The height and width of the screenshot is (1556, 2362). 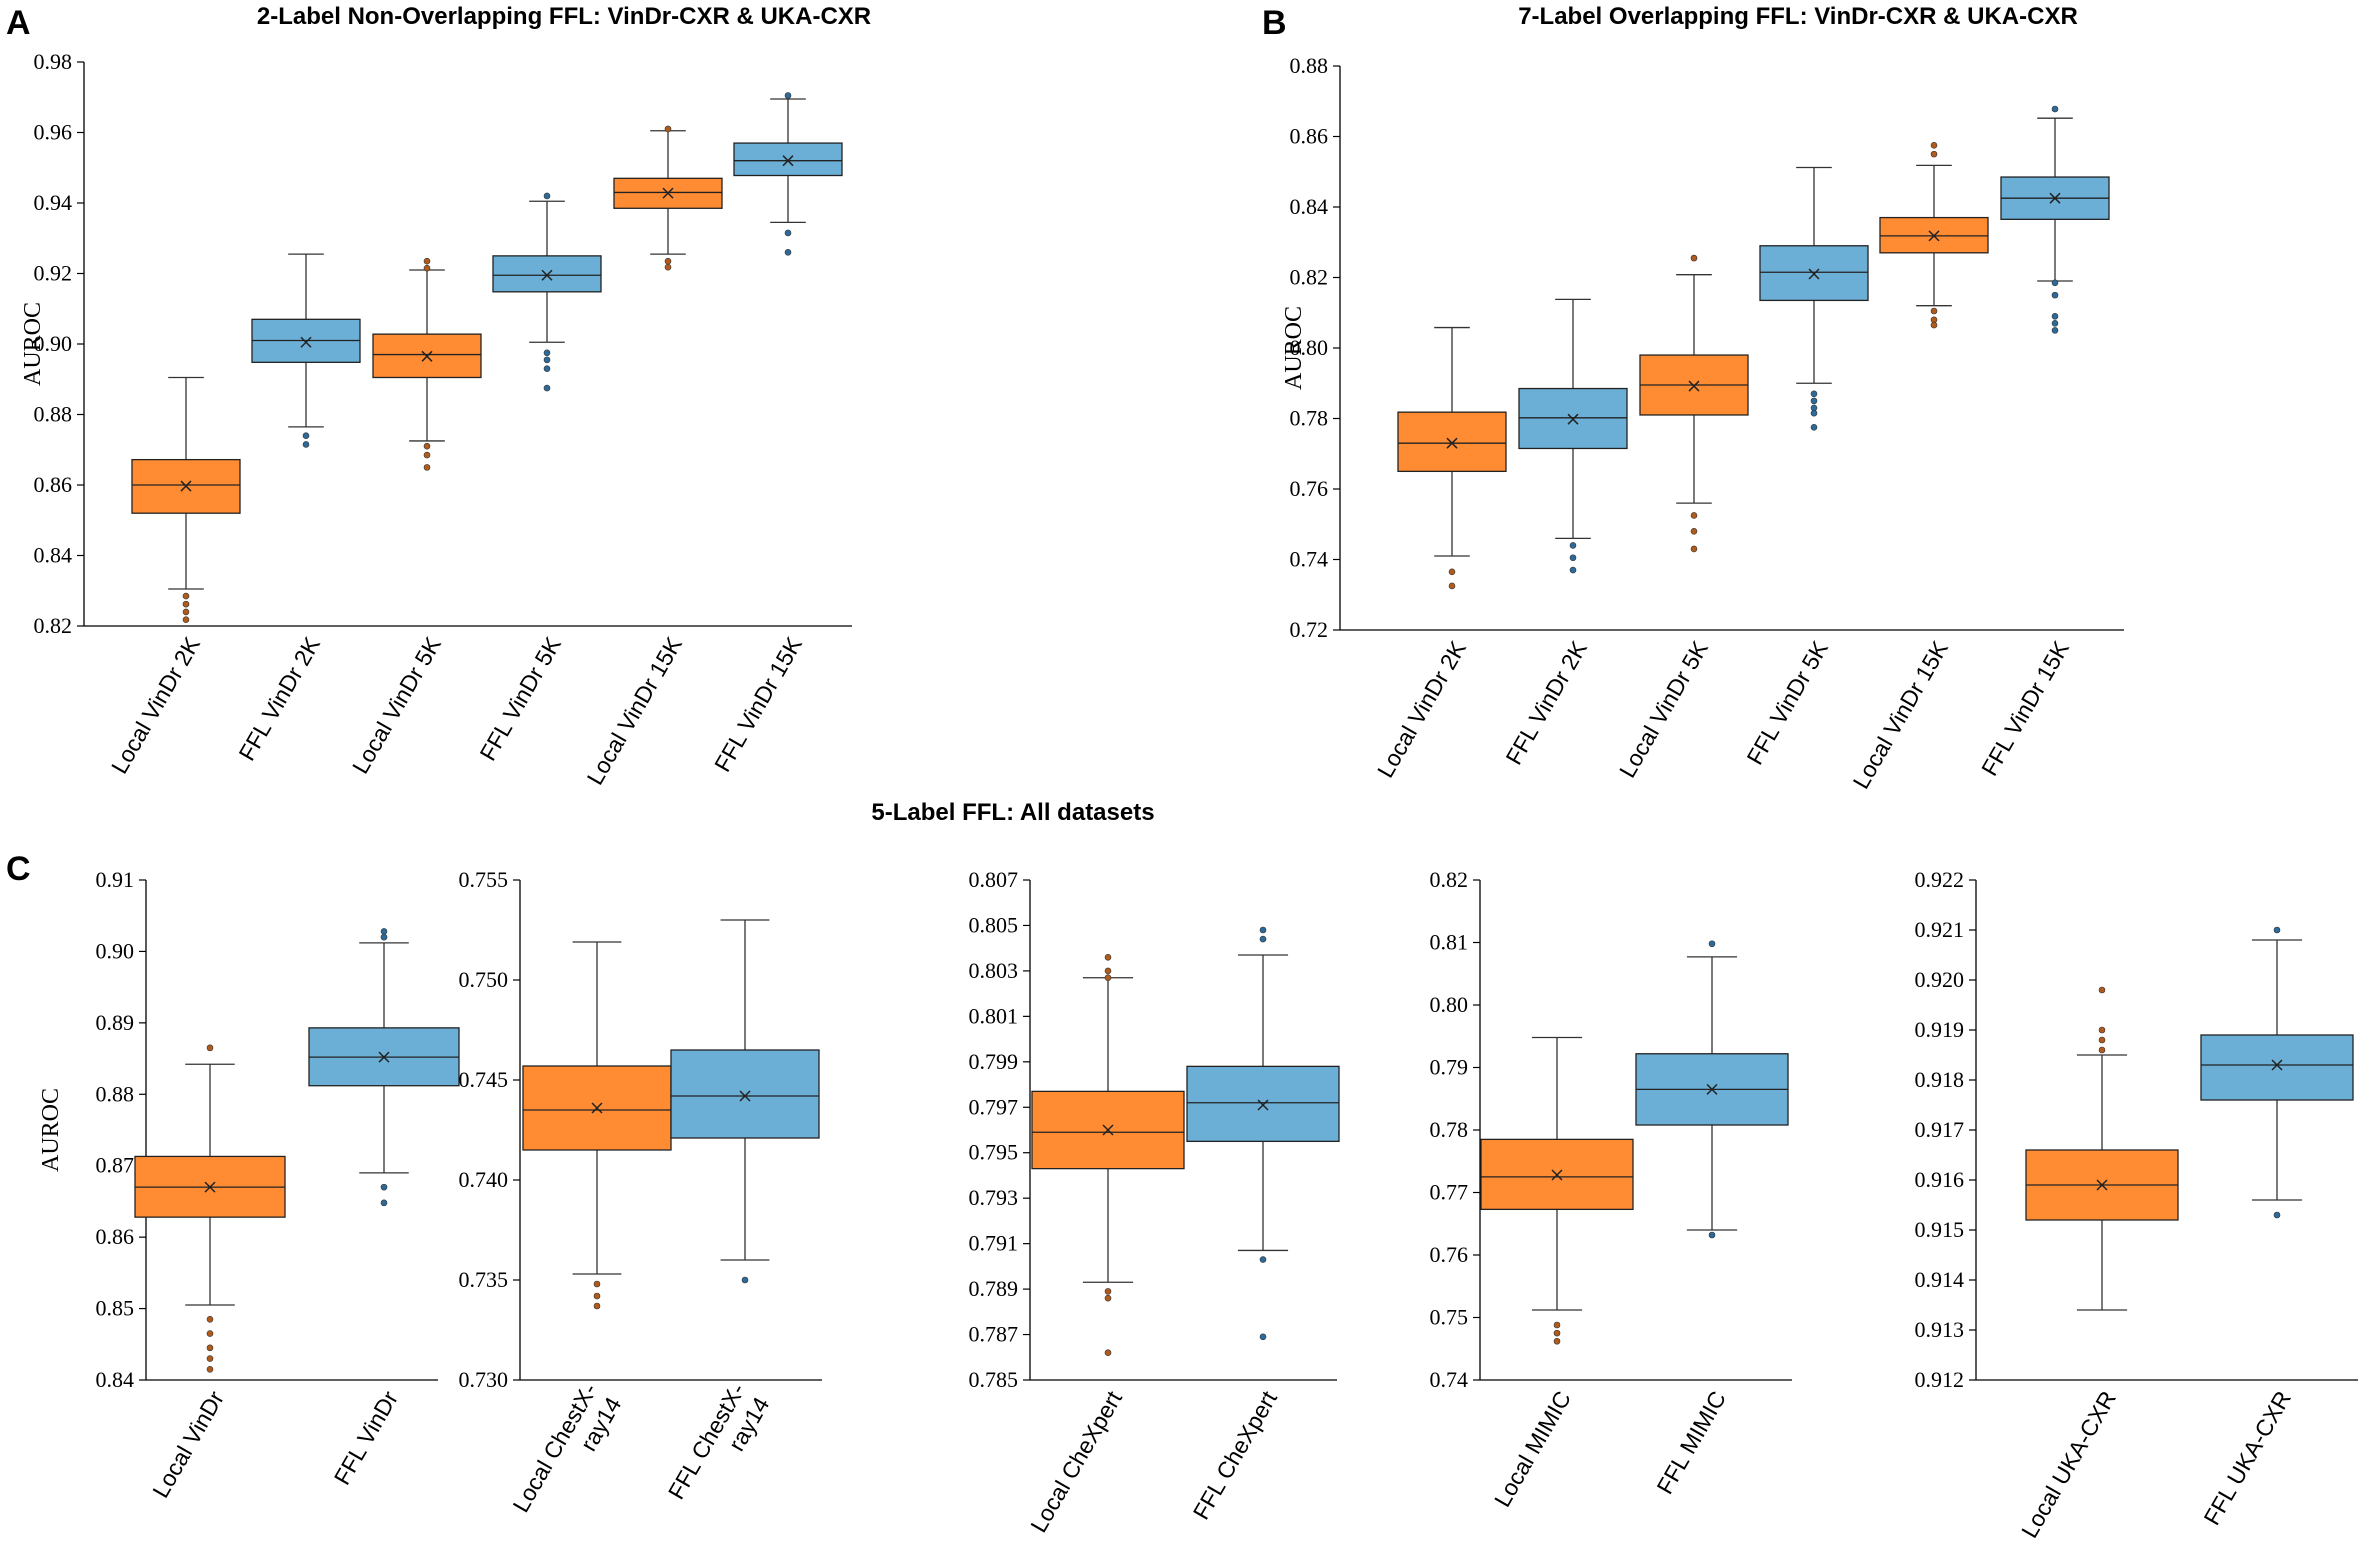 What do you see at coordinates (566, 1454) in the screenshot?
I see `x-tick-label: Local ChestX-ray14` at bounding box center [566, 1454].